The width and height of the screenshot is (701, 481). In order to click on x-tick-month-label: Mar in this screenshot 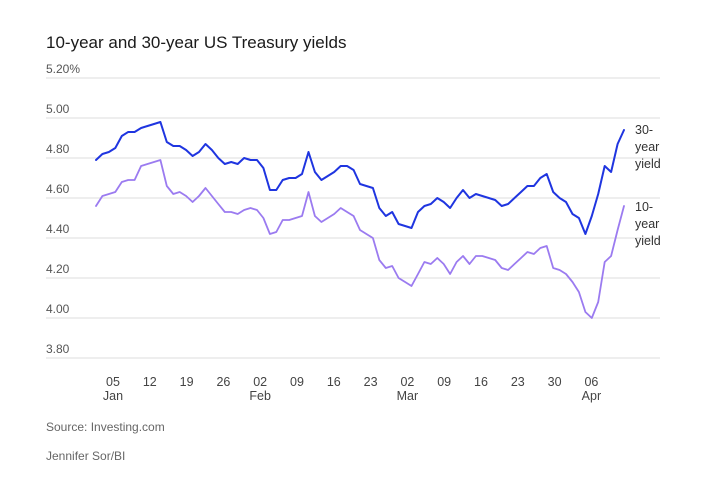, I will do `click(408, 396)`.